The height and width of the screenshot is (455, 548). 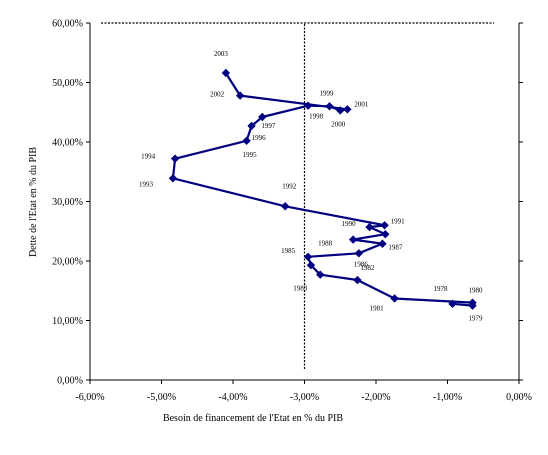 I want to click on data-label: 1991, so click(x=398, y=221).